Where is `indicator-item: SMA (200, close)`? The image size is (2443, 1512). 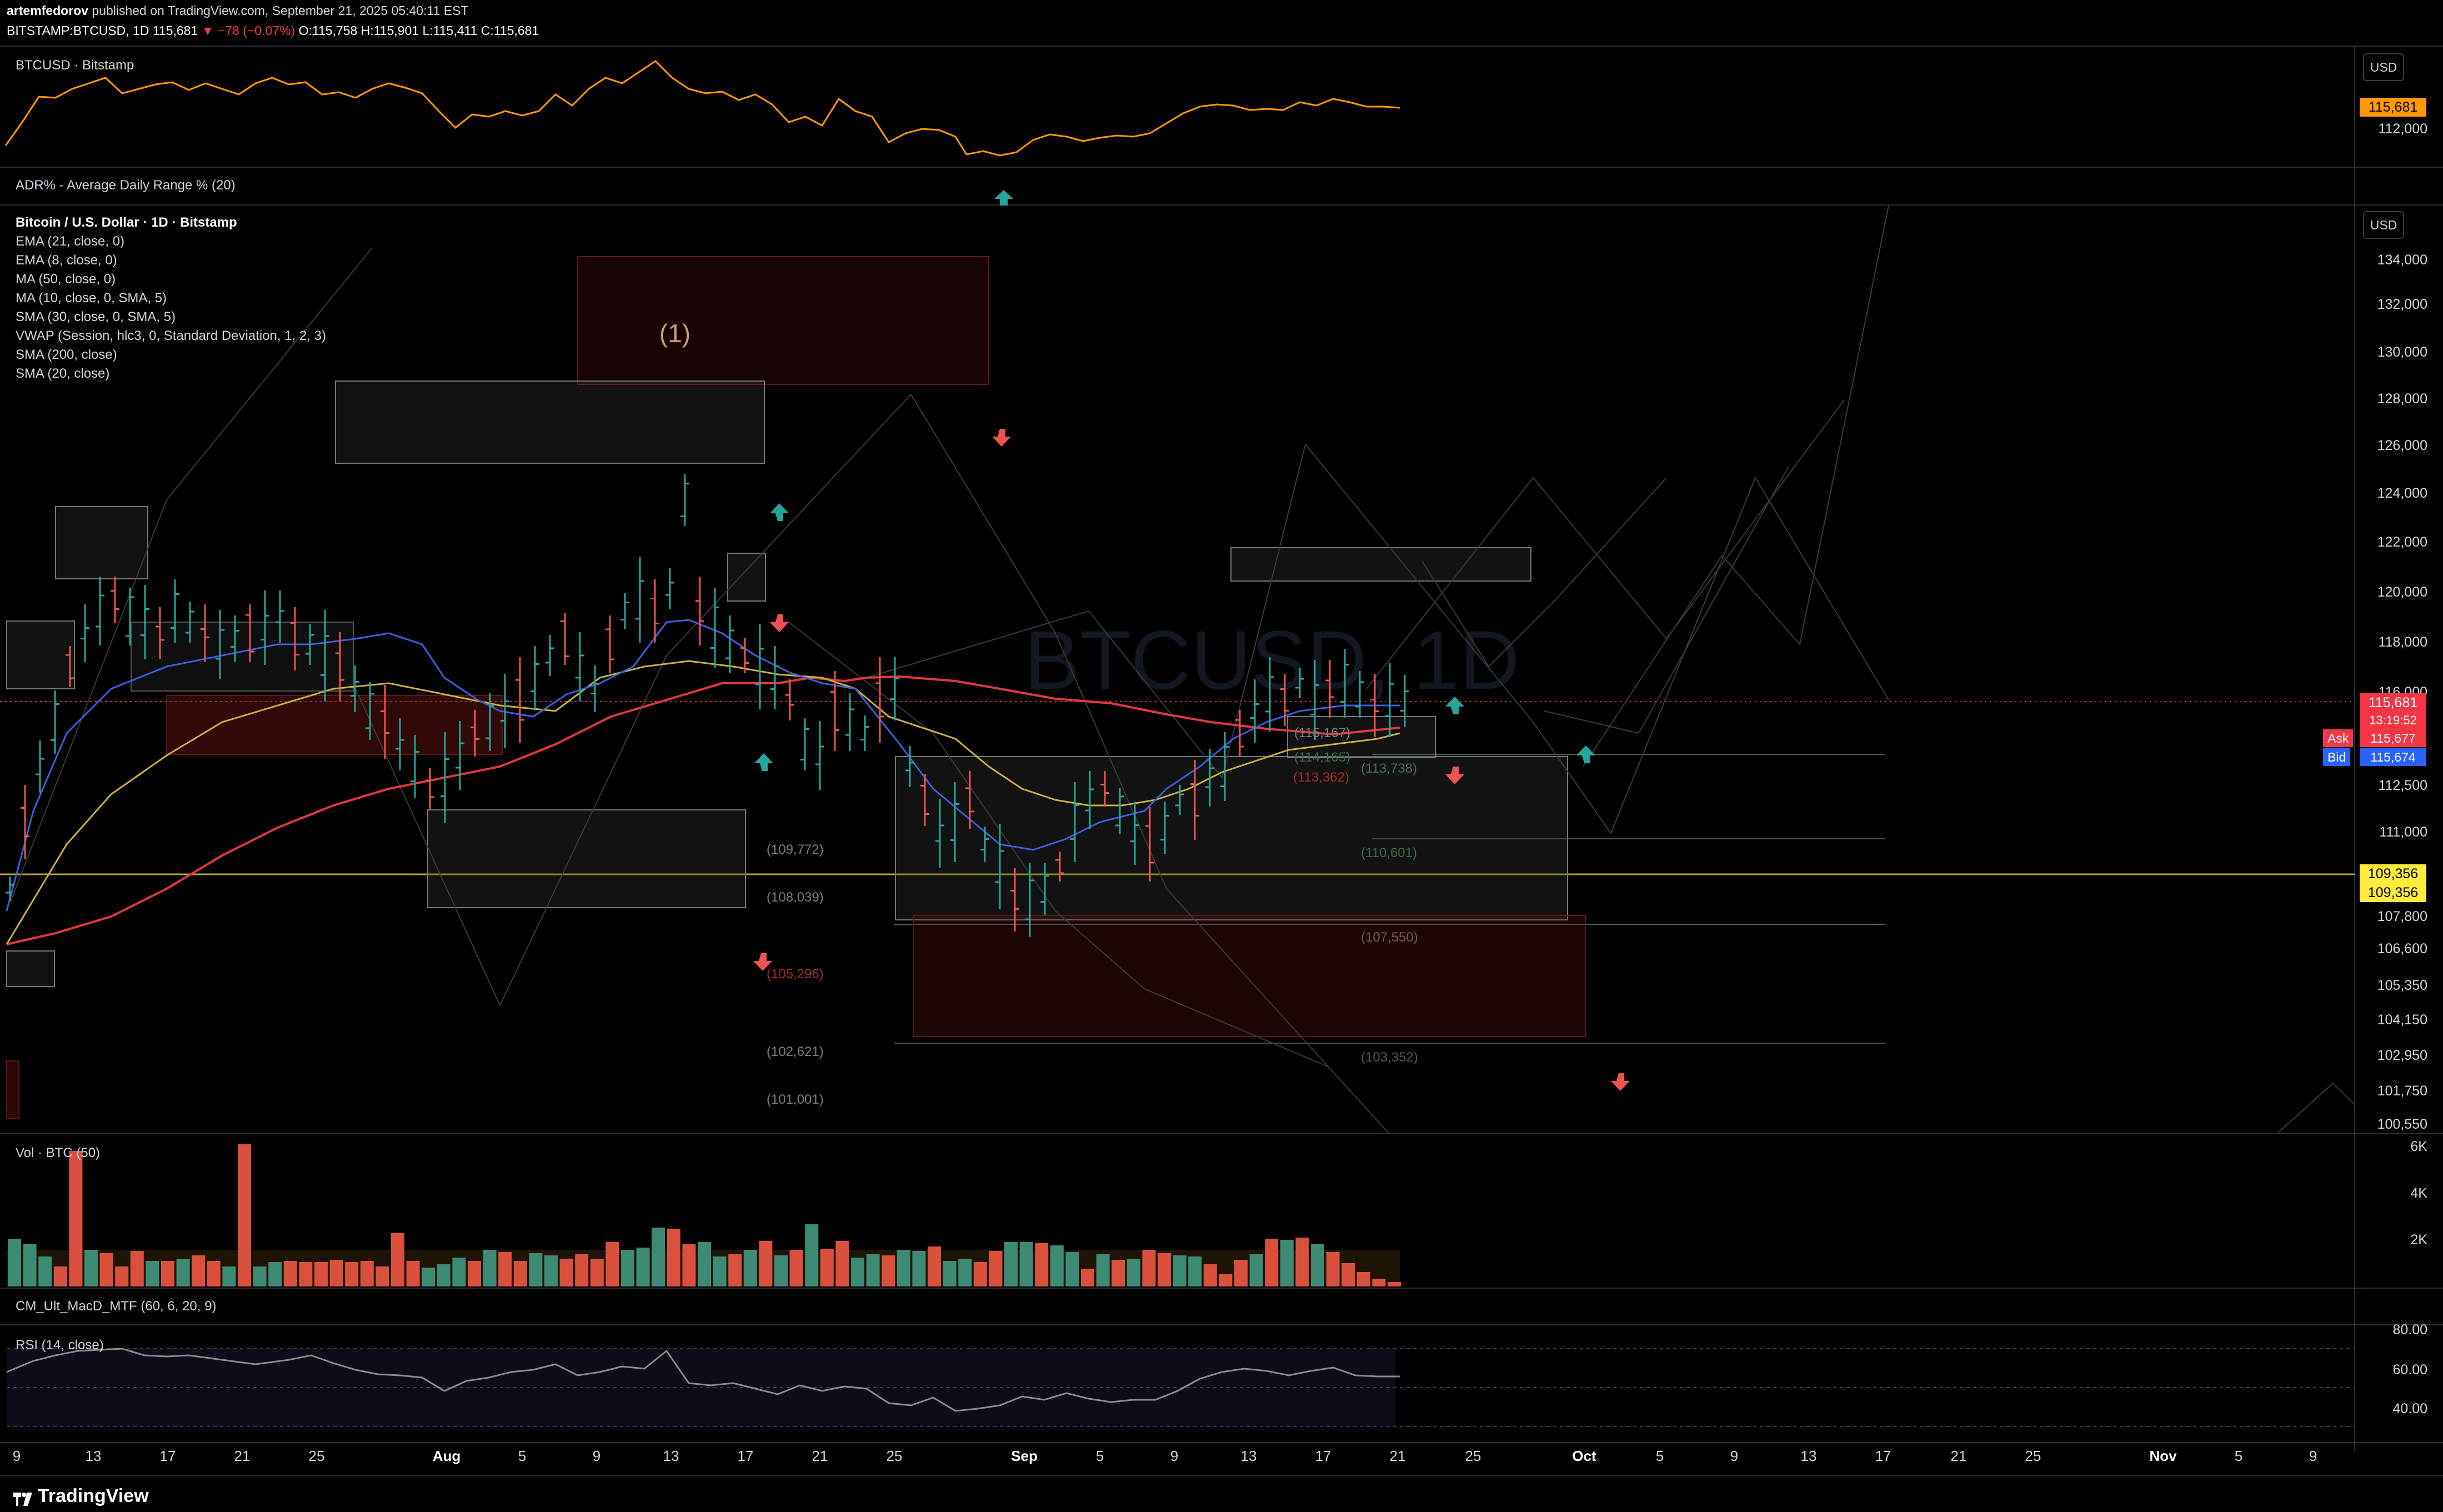
indicator-item: SMA (200, close) is located at coordinates (66, 354).